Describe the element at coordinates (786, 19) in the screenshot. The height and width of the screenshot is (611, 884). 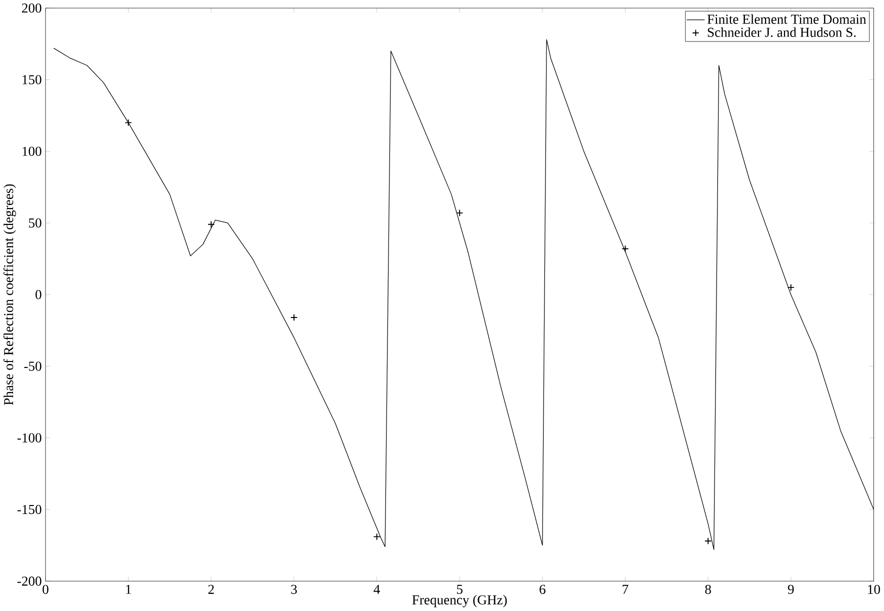
I see `text: Finite Element Time Domain` at that location.